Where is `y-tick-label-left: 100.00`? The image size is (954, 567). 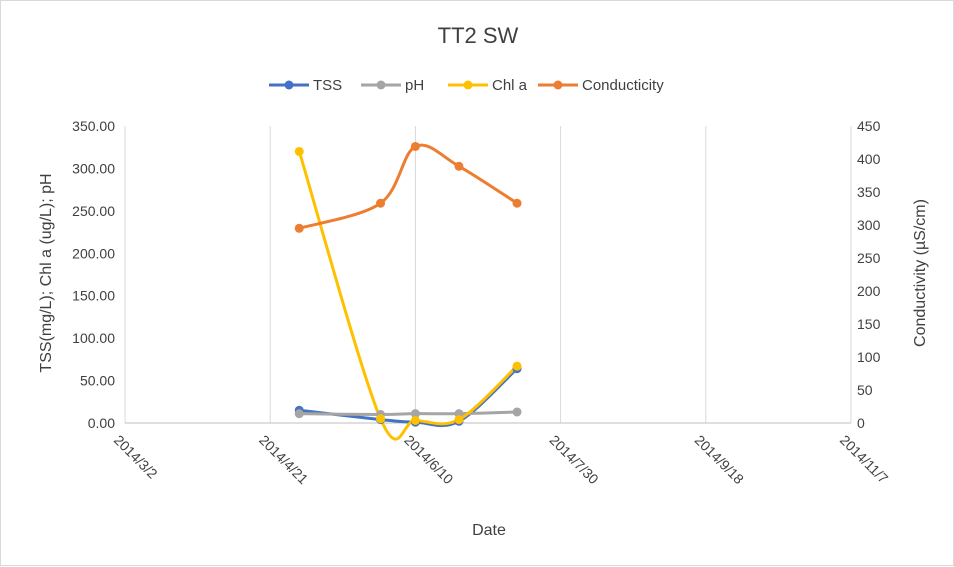 y-tick-label-left: 100.00 is located at coordinates (93, 338).